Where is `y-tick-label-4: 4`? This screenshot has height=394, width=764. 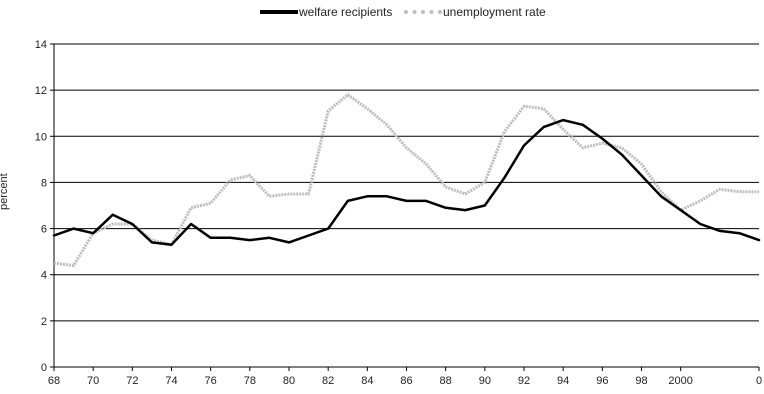 y-tick-label-4: 4 is located at coordinates (44, 276).